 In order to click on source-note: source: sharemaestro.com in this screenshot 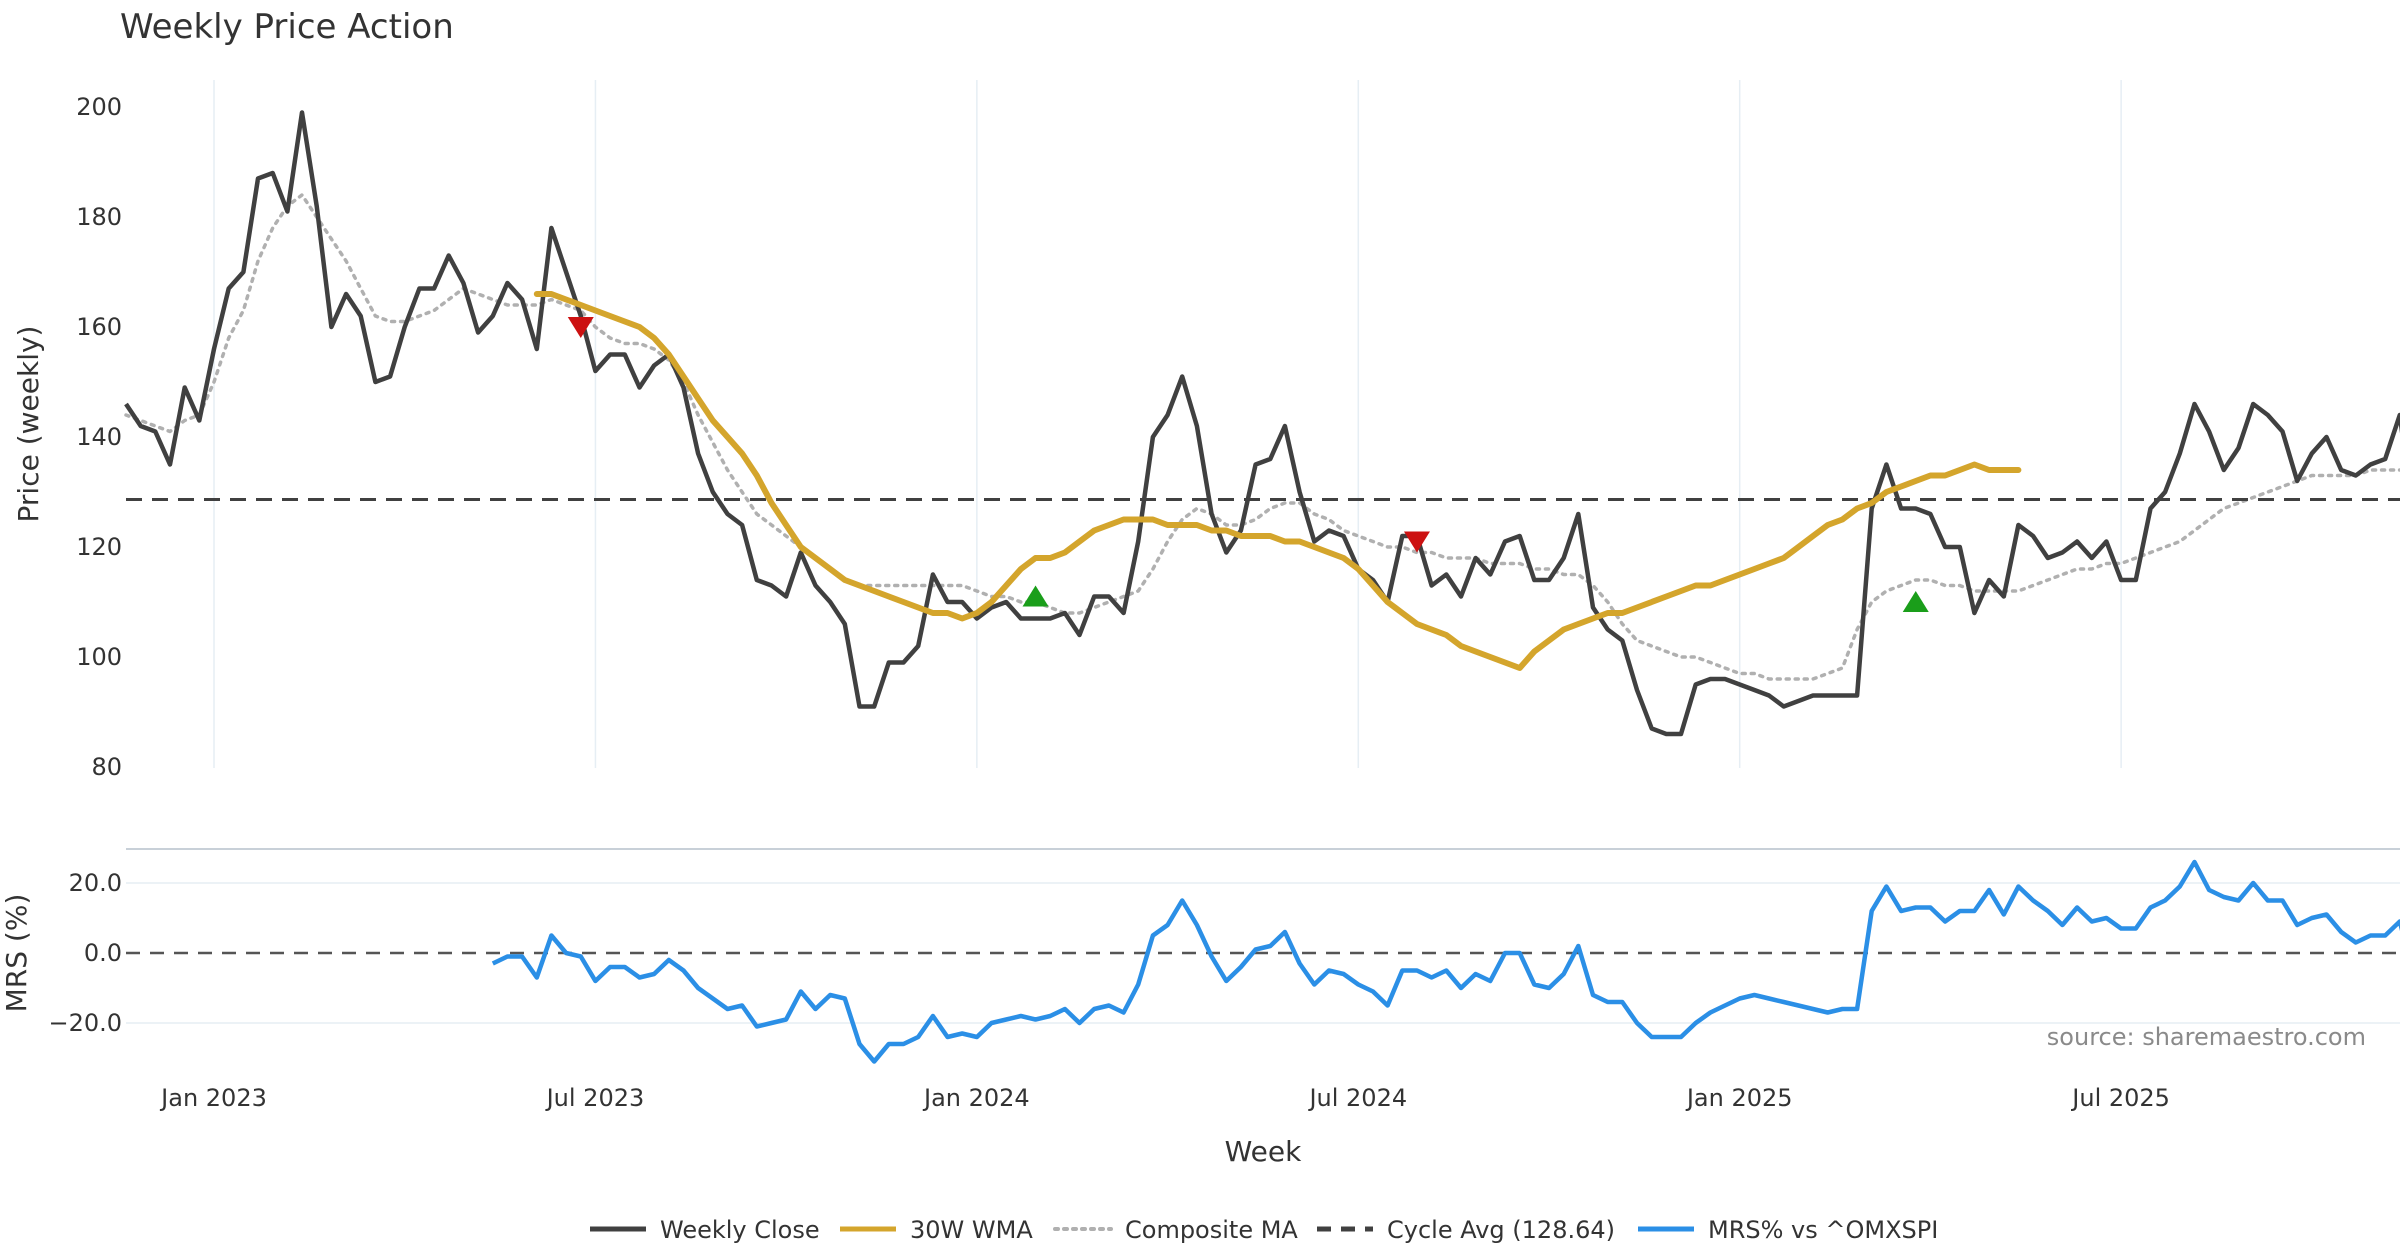, I will do `click(2206, 1037)`.